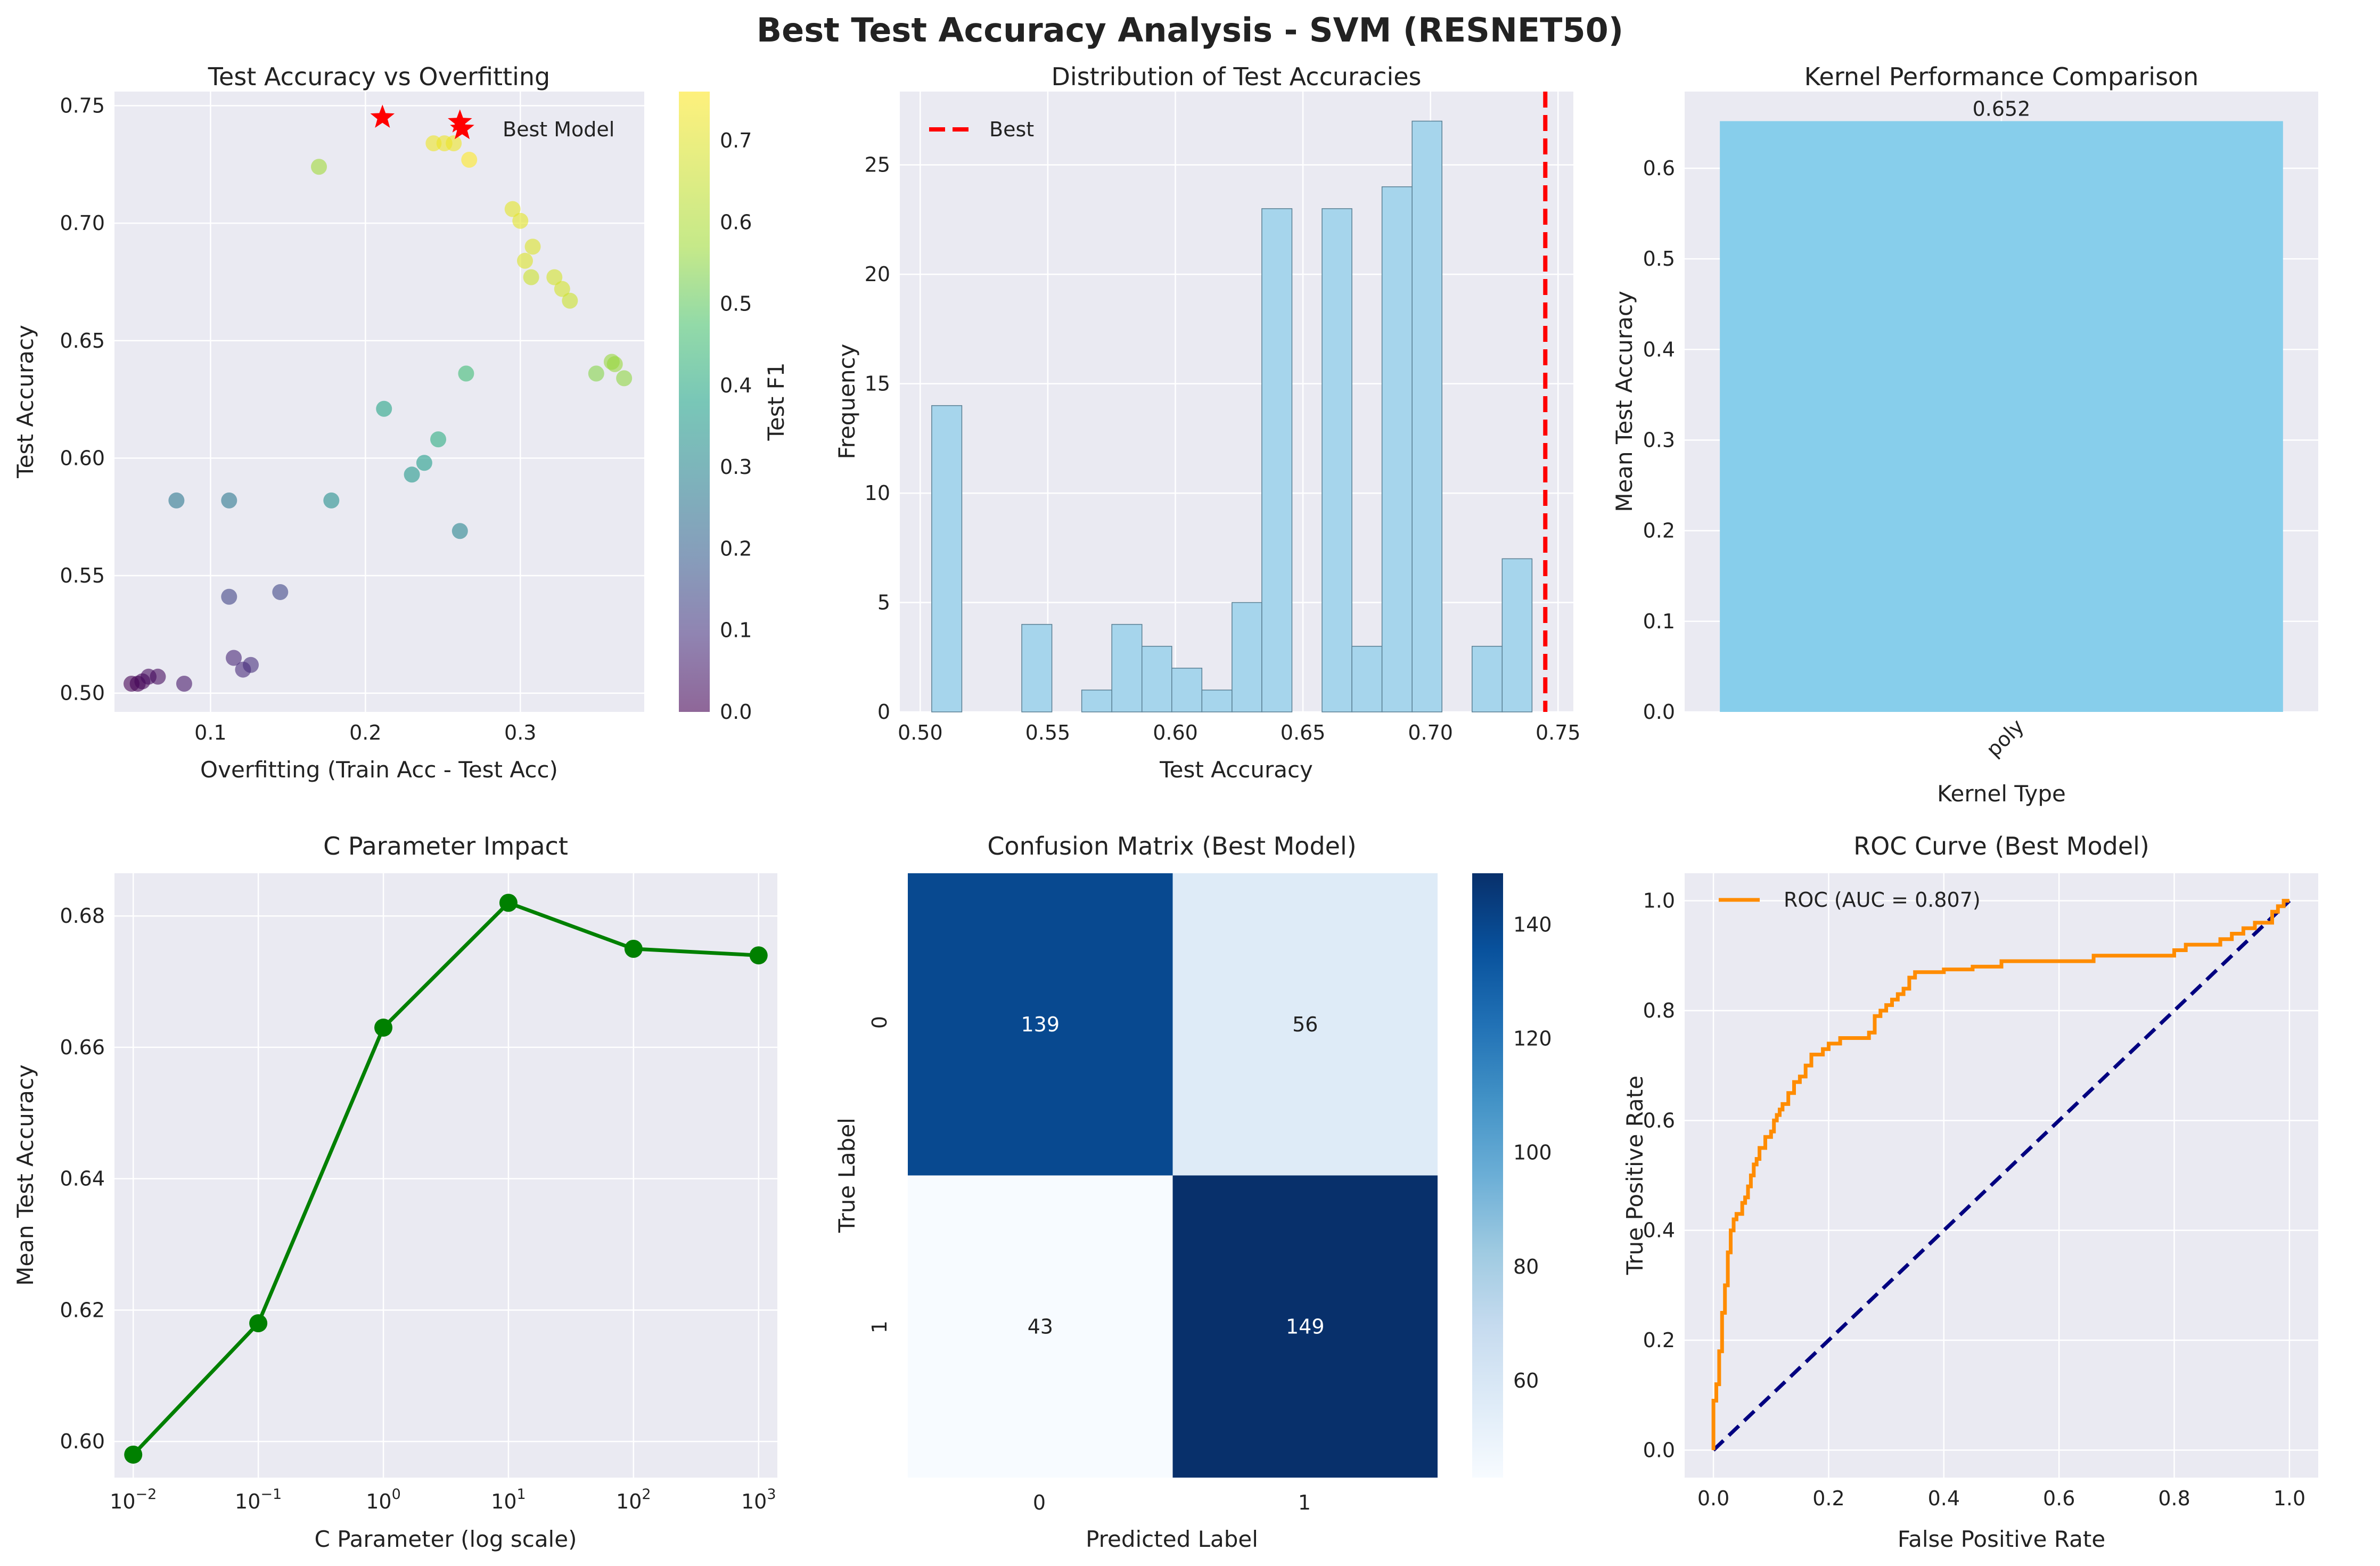 The image size is (2380, 1566). I want to click on roc-x-tick: 1.0, so click(2290, 1499).